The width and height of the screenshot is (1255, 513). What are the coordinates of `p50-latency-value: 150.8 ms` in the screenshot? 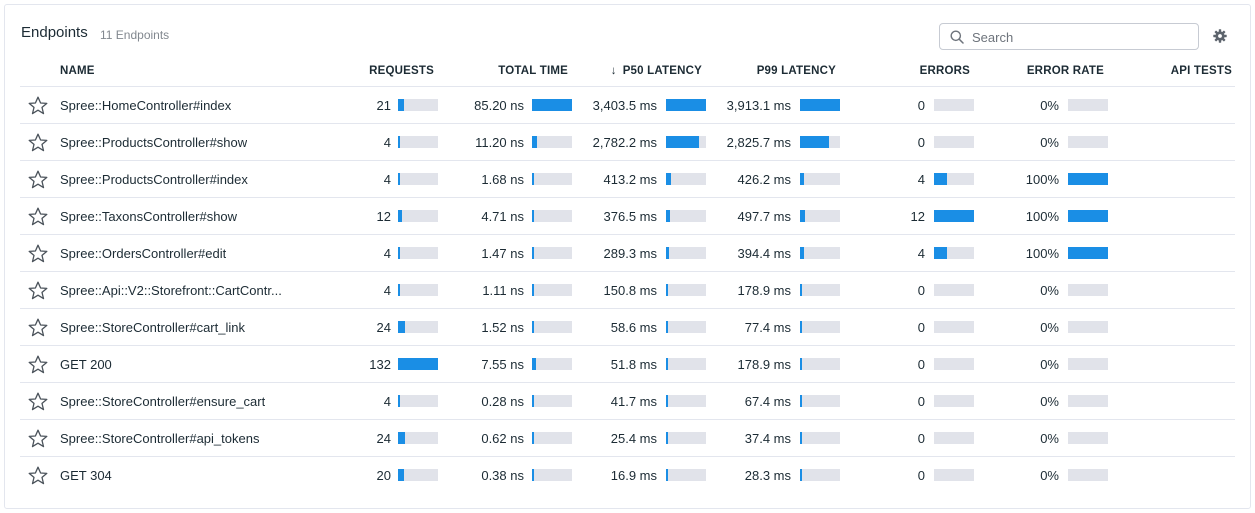 It's located at (630, 290).